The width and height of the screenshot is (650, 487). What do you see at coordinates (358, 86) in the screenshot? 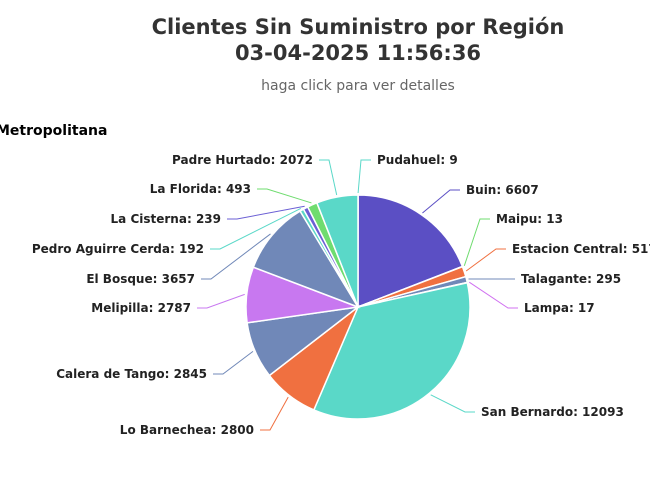
I see `chart-caption: haga click para ver detalles` at bounding box center [358, 86].